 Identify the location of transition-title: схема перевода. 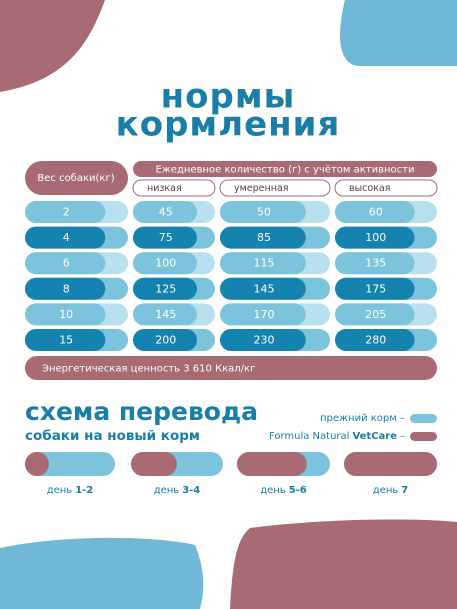
(141, 411).